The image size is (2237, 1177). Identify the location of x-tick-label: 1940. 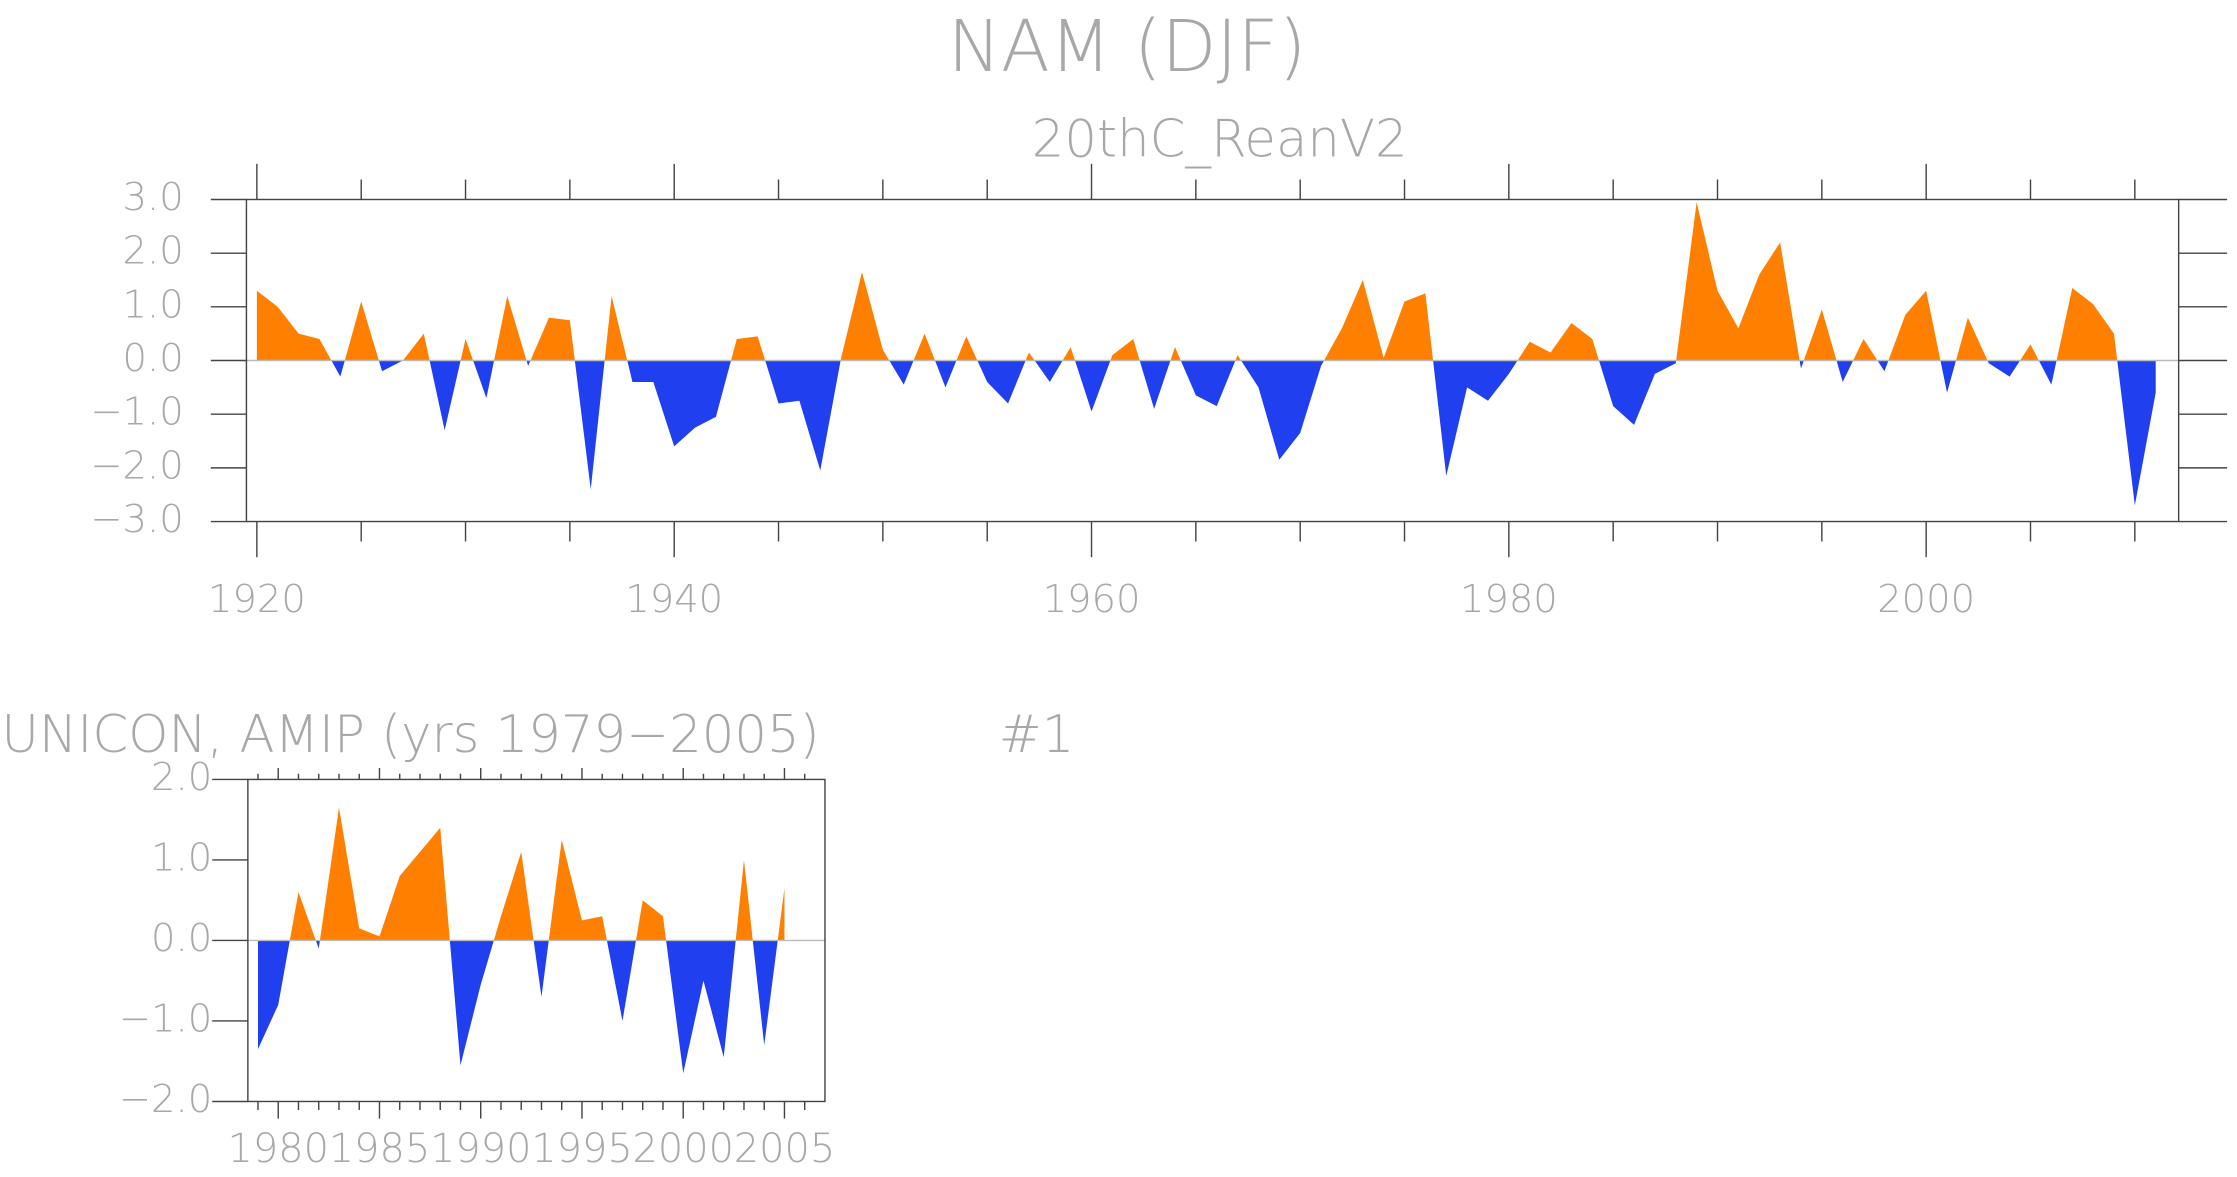
(674, 599).